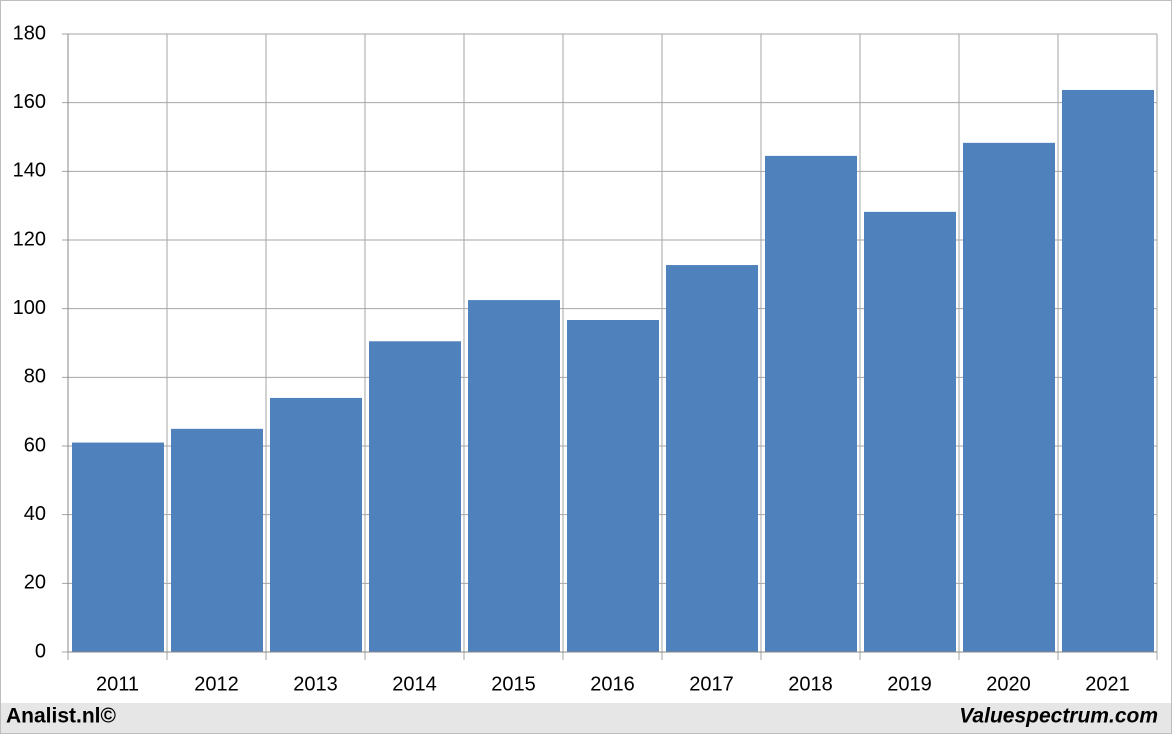 This screenshot has height=734, width=1172. Describe the element at coordinates (29, 171) in the screenshot. I see `y-tick-label: 140` at that location.